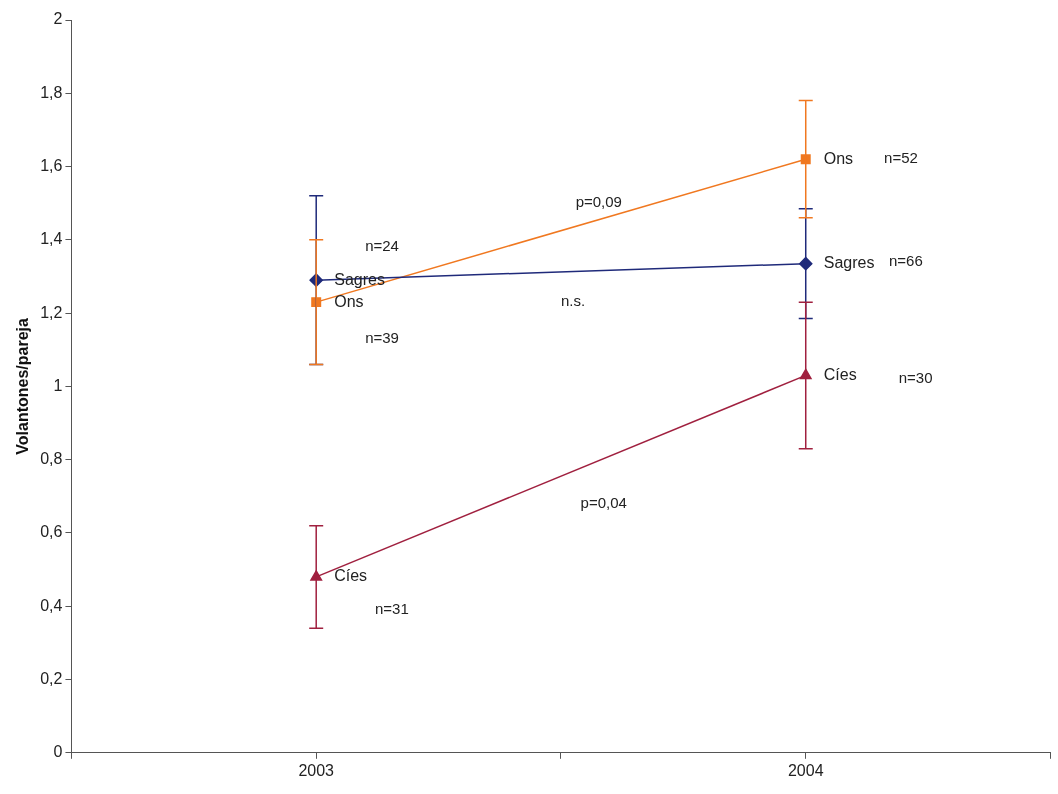 The image size is (1058, 794). I want to click on y-tick-label: 1,6, so click(51, 165).